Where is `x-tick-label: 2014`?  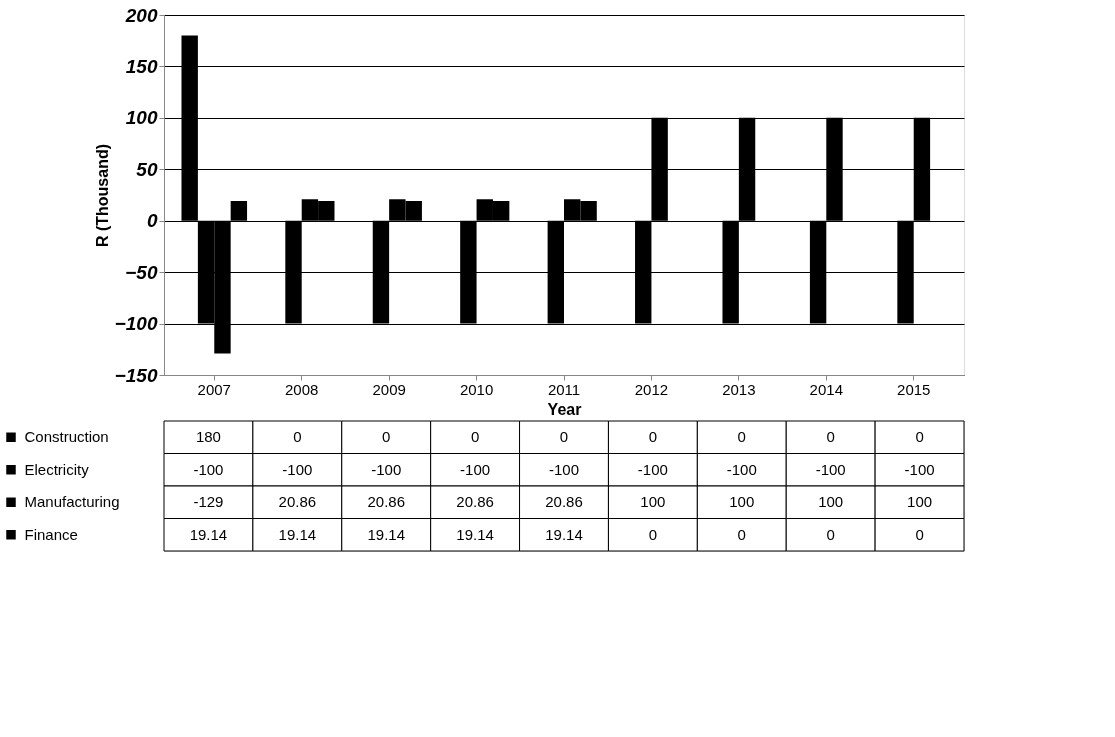
x-tick-label: 2014 is located at coordinates (826, 389).